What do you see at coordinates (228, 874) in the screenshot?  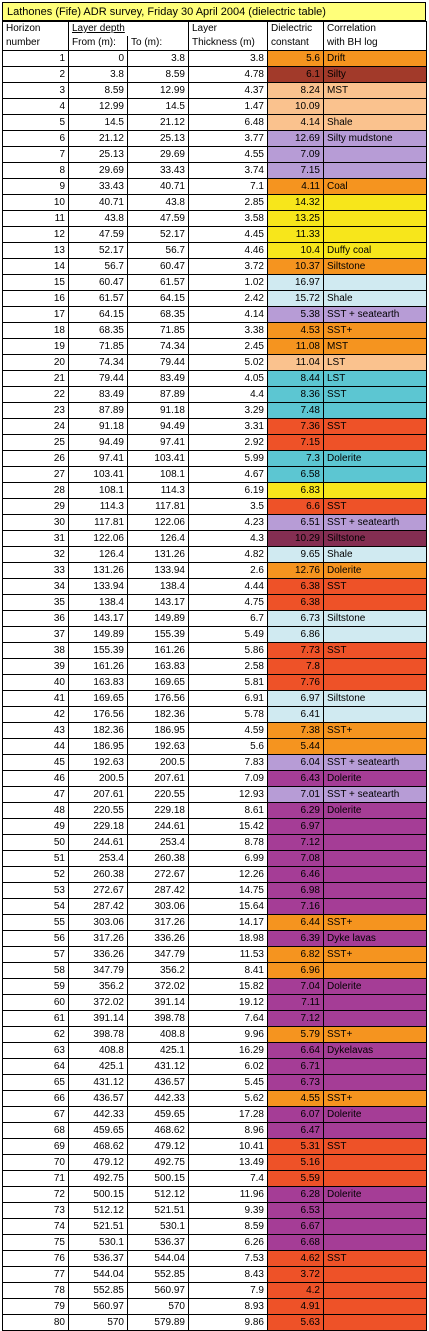 I see `thickness-cell: 12.26` at bounding box center [228, 874].